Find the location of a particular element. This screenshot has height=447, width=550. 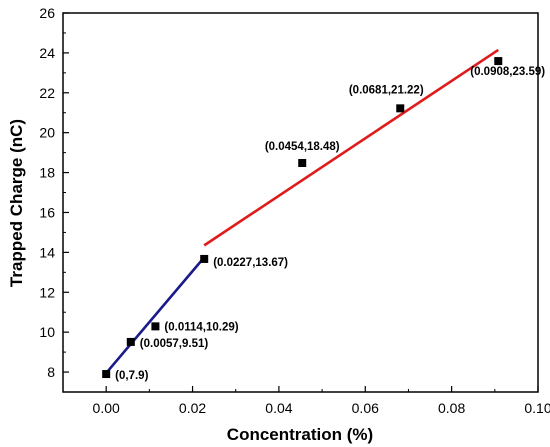

point-label: (0,7.9) is located at coordinates (131, 376).